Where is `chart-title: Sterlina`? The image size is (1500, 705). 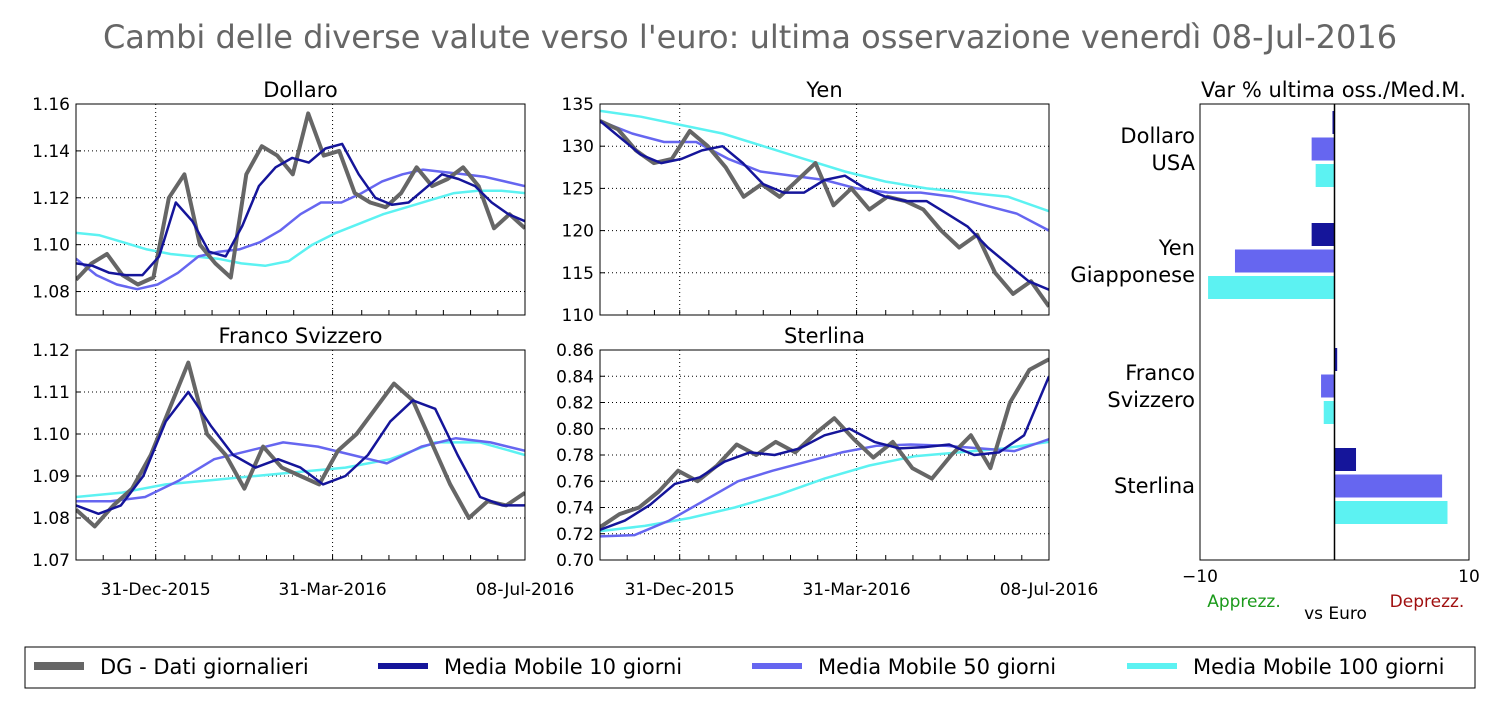 chart-title: Sterlina is located at coordinates (824, 336).